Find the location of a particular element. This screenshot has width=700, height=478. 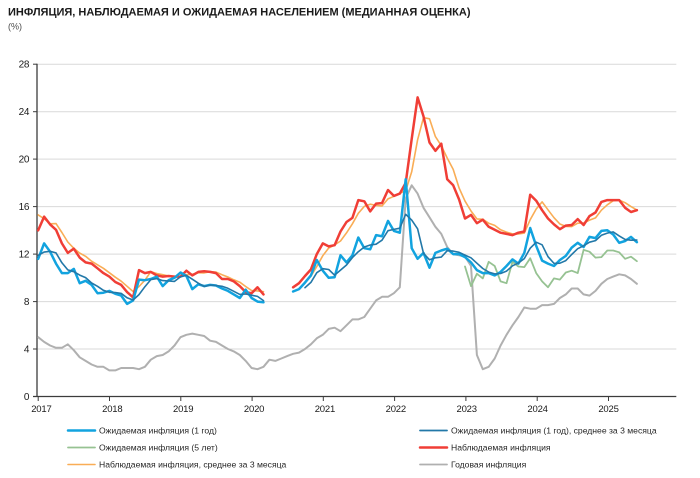

svg-text: 2023 is located at coordinates (467, 409).